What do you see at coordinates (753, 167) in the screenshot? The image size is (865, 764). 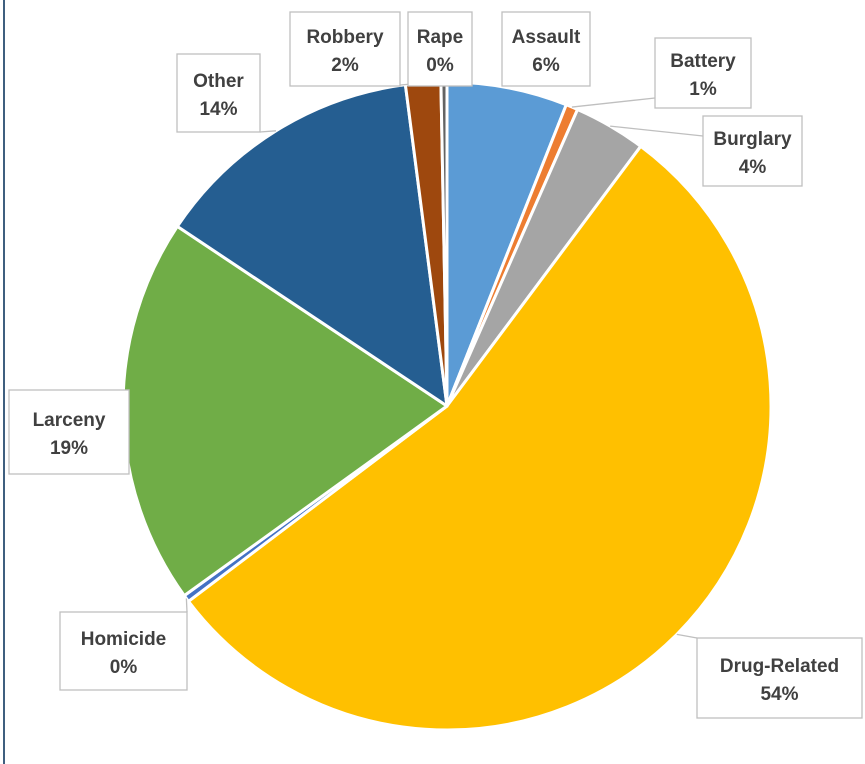 I see `data-label-percent: 4%` at bounding box center [753, 167].